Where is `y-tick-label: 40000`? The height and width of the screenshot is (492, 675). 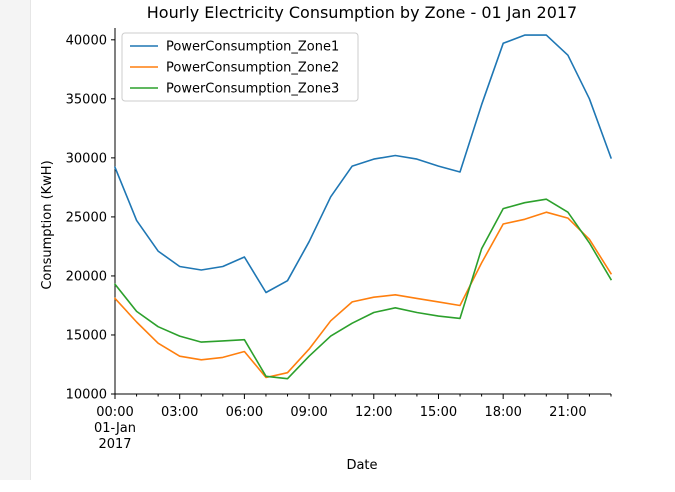 y-tick-label: 40000 is located at coordinates (86, 40).